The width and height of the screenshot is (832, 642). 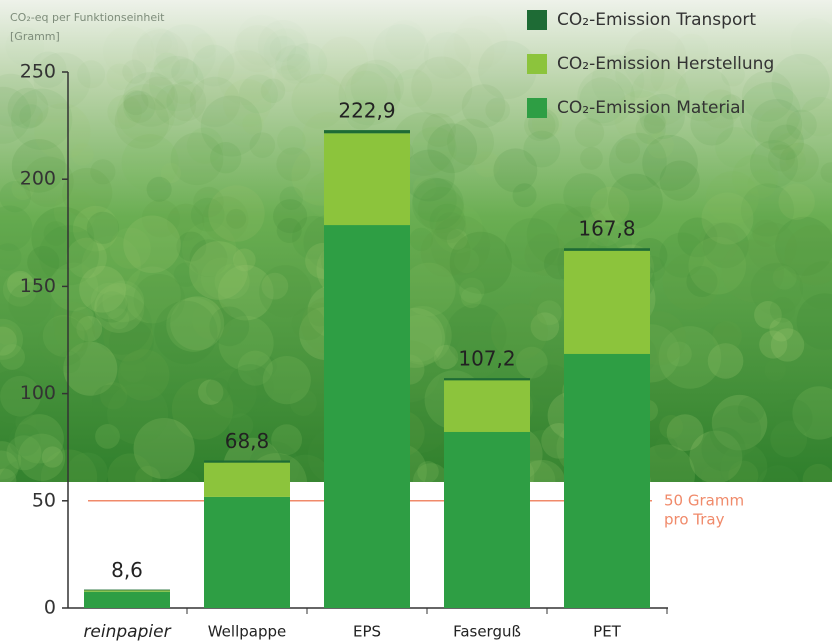 I want to click on reference-label: pro Tray, so click(x=694, y=519).